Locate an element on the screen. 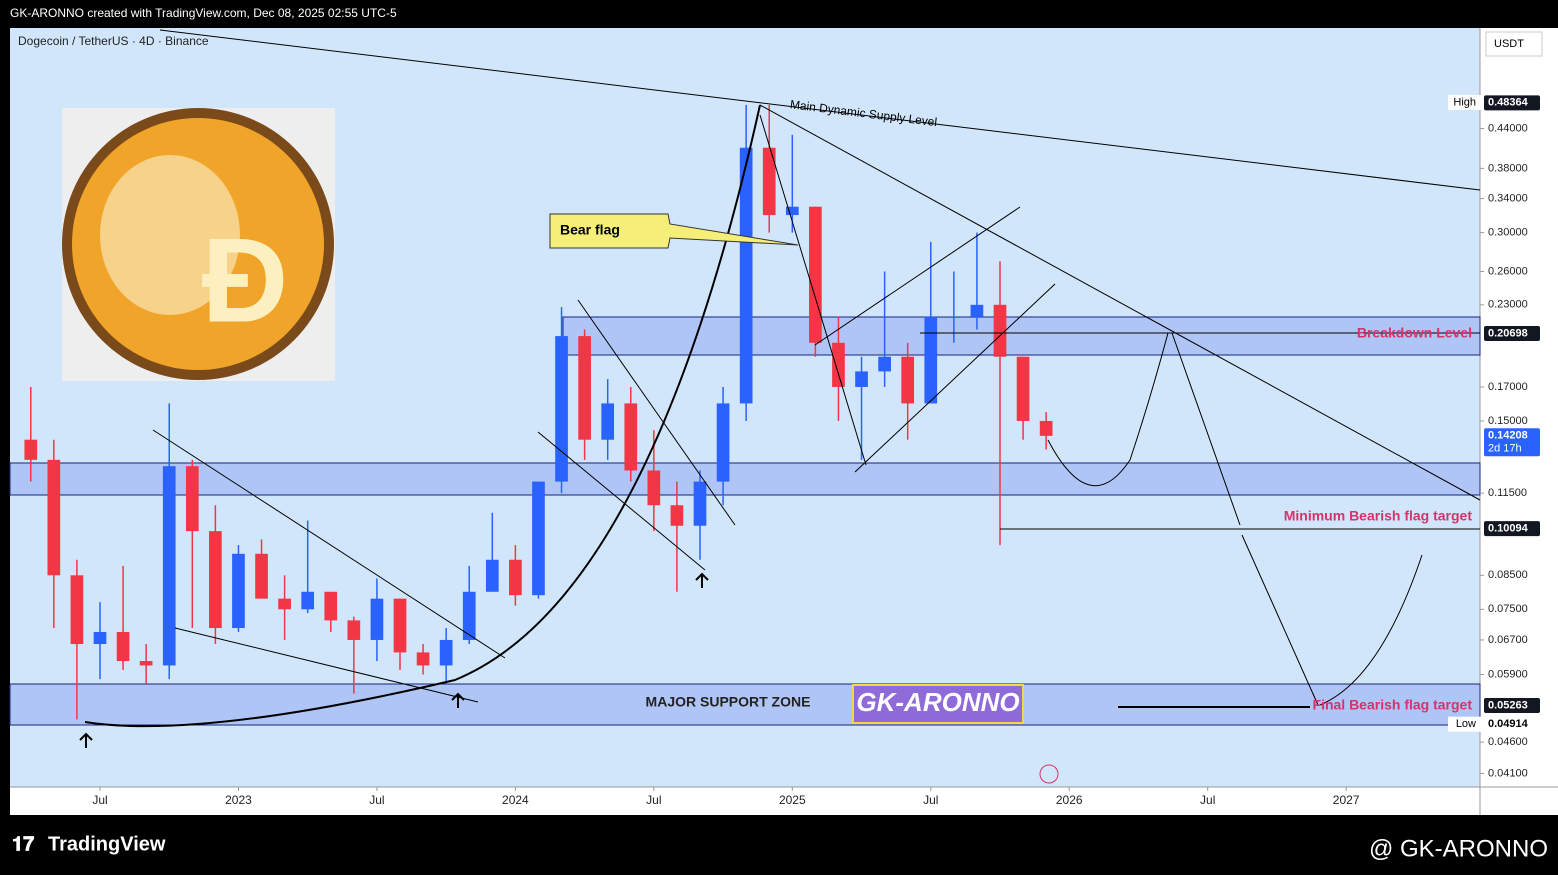 The width and height of the screenshot is (1558, 875). watermark-box is located at coordinates (938, 704).